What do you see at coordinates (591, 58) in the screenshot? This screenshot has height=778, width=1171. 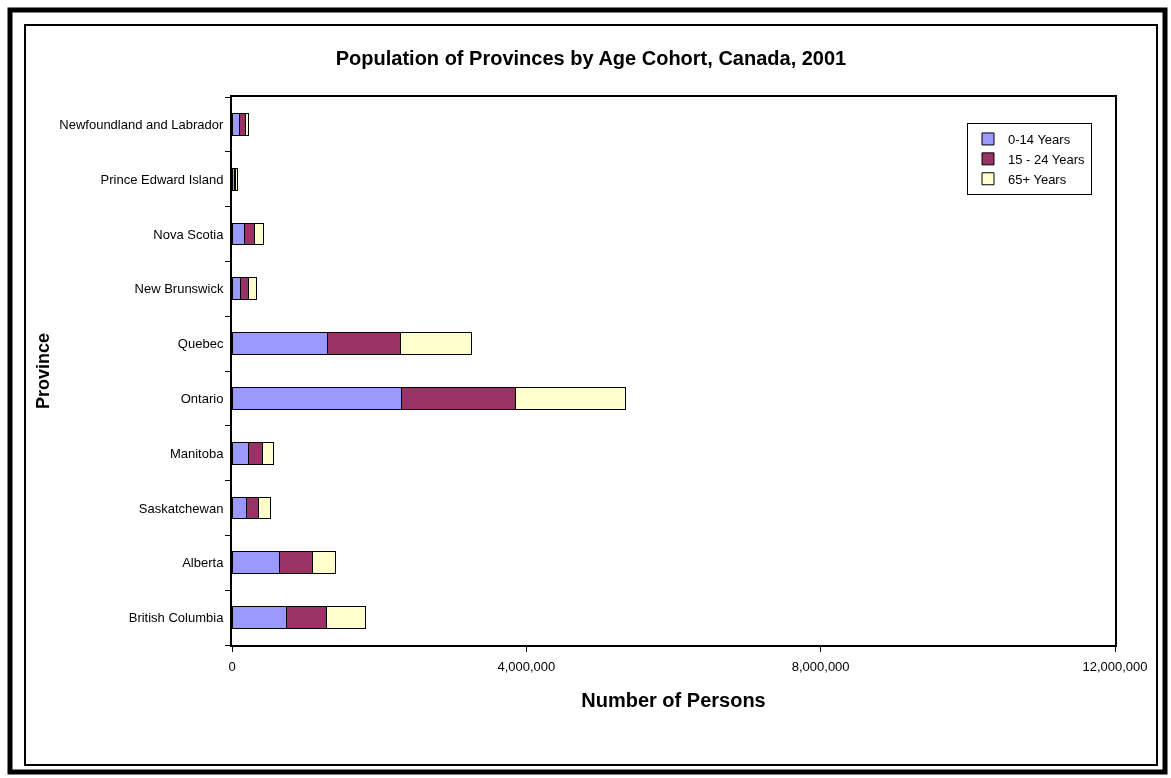 I see `chart-title: Population of Provinces by Age Cohort, Canada, 2001` at bounding box center [591, 58].